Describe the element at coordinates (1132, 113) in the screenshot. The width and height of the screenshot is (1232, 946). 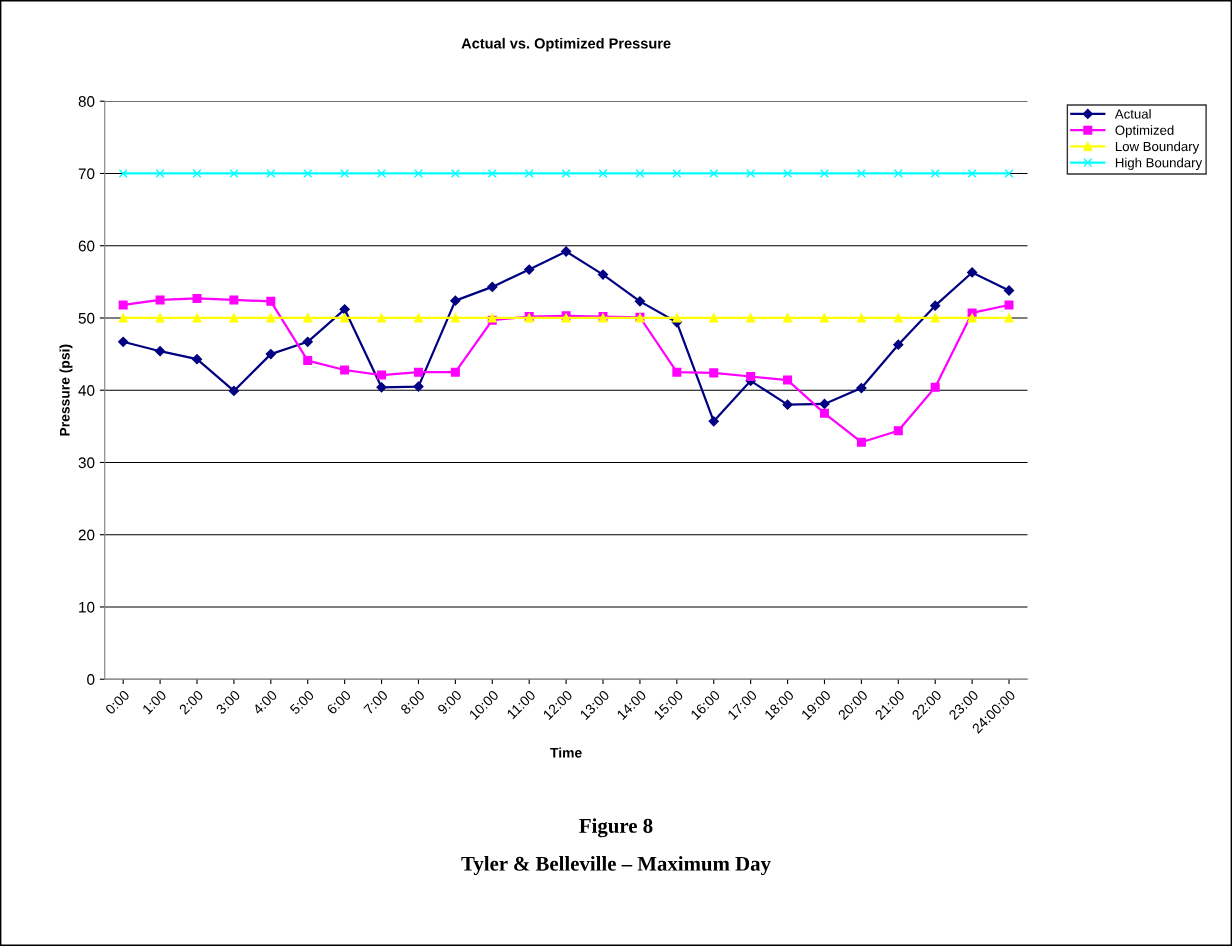
I see `legend-label: Actual` at that location.